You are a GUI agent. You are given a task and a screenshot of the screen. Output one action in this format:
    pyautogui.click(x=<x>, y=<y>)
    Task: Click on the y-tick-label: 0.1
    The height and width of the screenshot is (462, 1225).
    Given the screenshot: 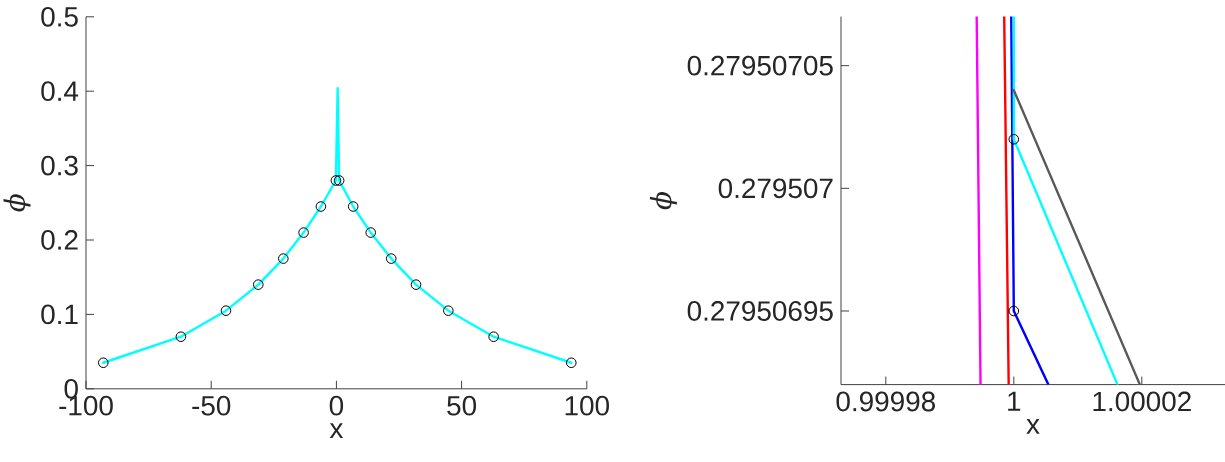 What is the action you would take?
    pyautogui.click(x=59, y=314)
    